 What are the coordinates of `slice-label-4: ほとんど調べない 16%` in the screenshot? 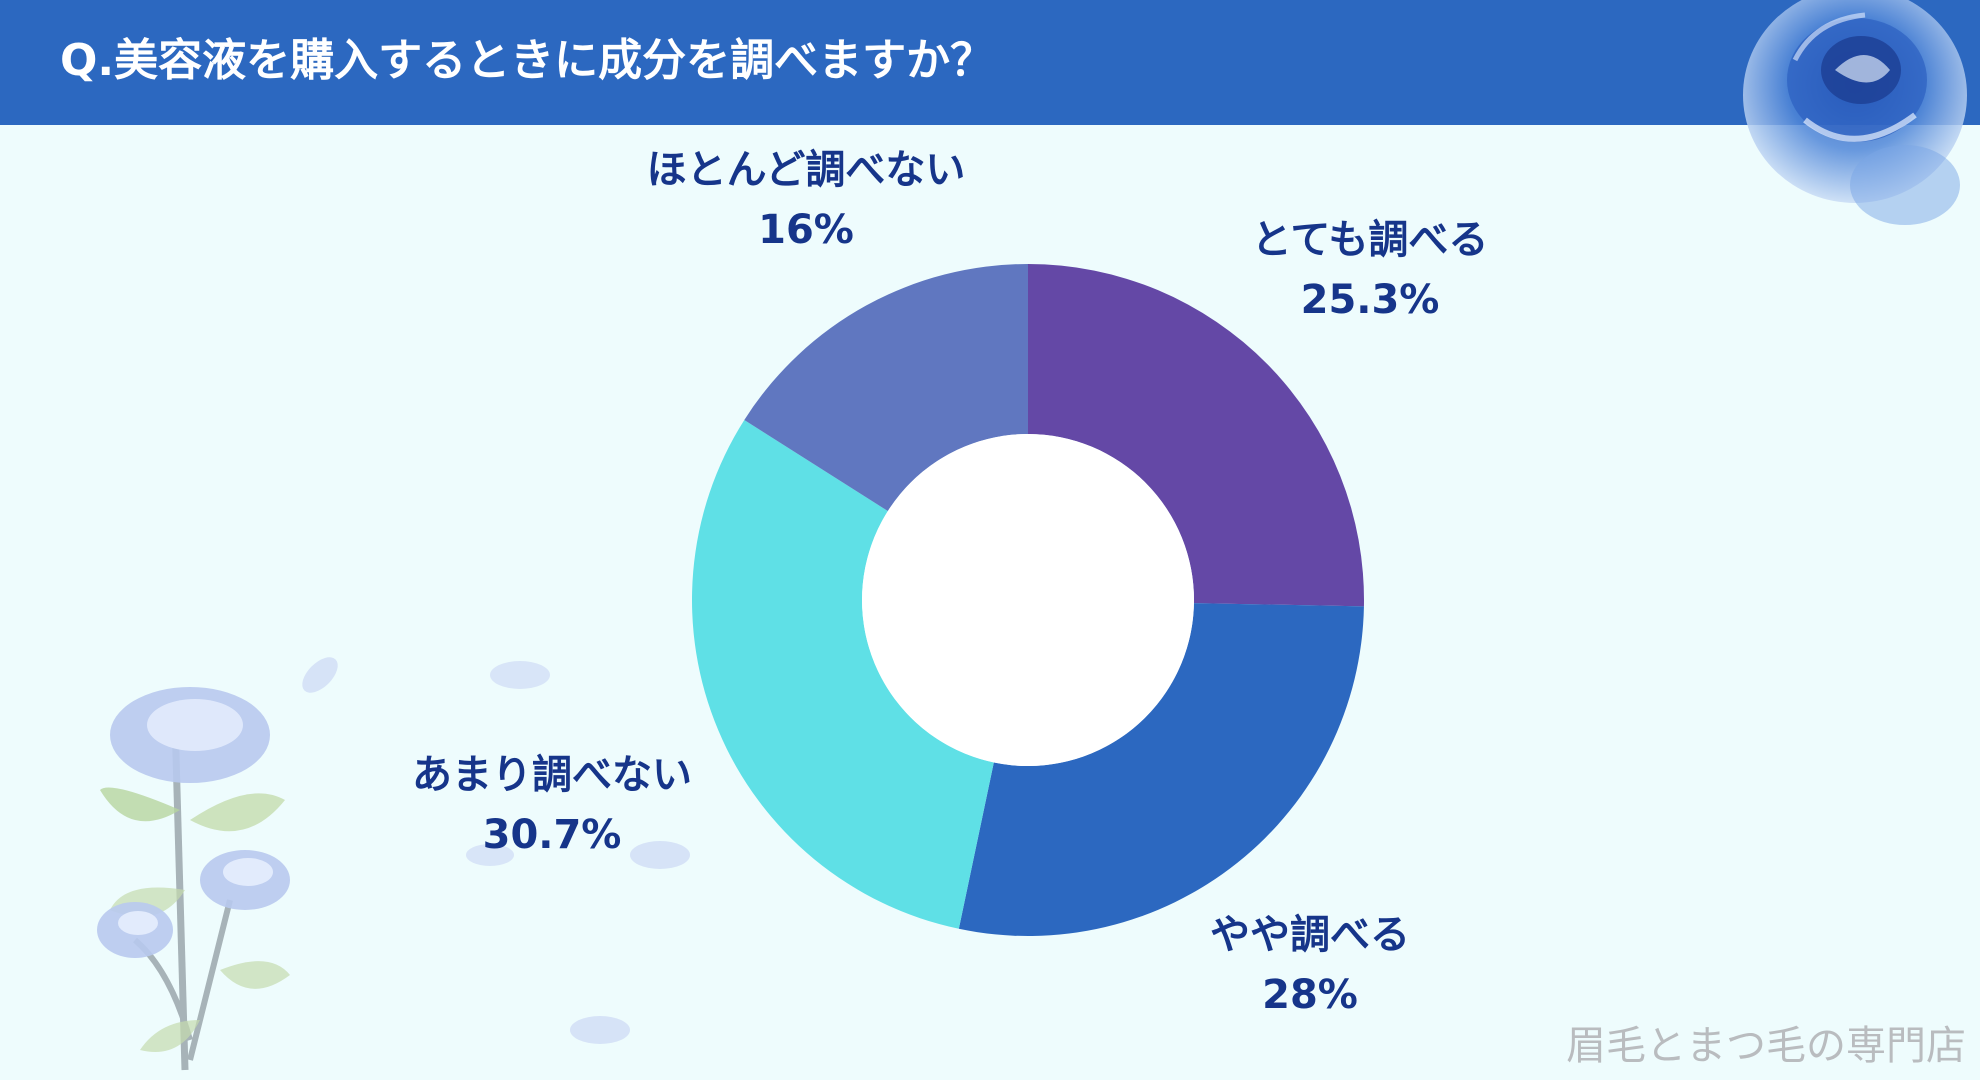 It's located at (806, 200).